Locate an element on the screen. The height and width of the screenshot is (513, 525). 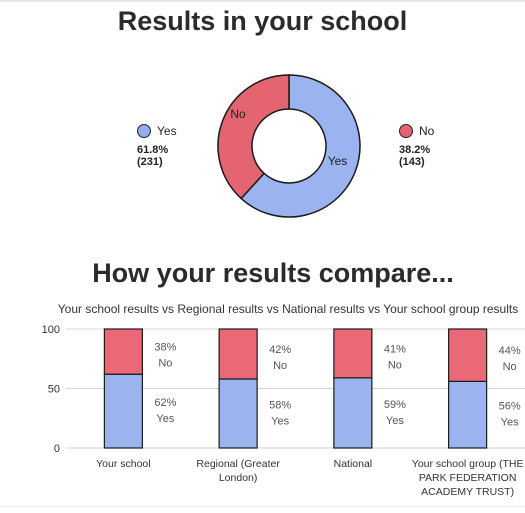
x-category-label: National is located at coordinates (353, 464).